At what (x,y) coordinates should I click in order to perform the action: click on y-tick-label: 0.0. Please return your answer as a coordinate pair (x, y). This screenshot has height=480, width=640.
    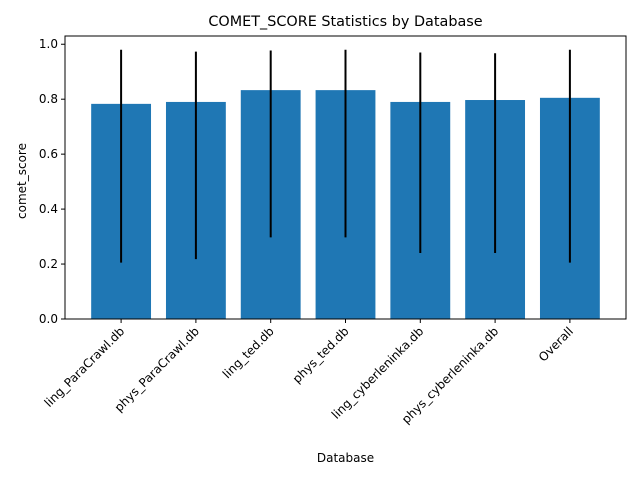
    Looking at the image, I should click on (48, 319).